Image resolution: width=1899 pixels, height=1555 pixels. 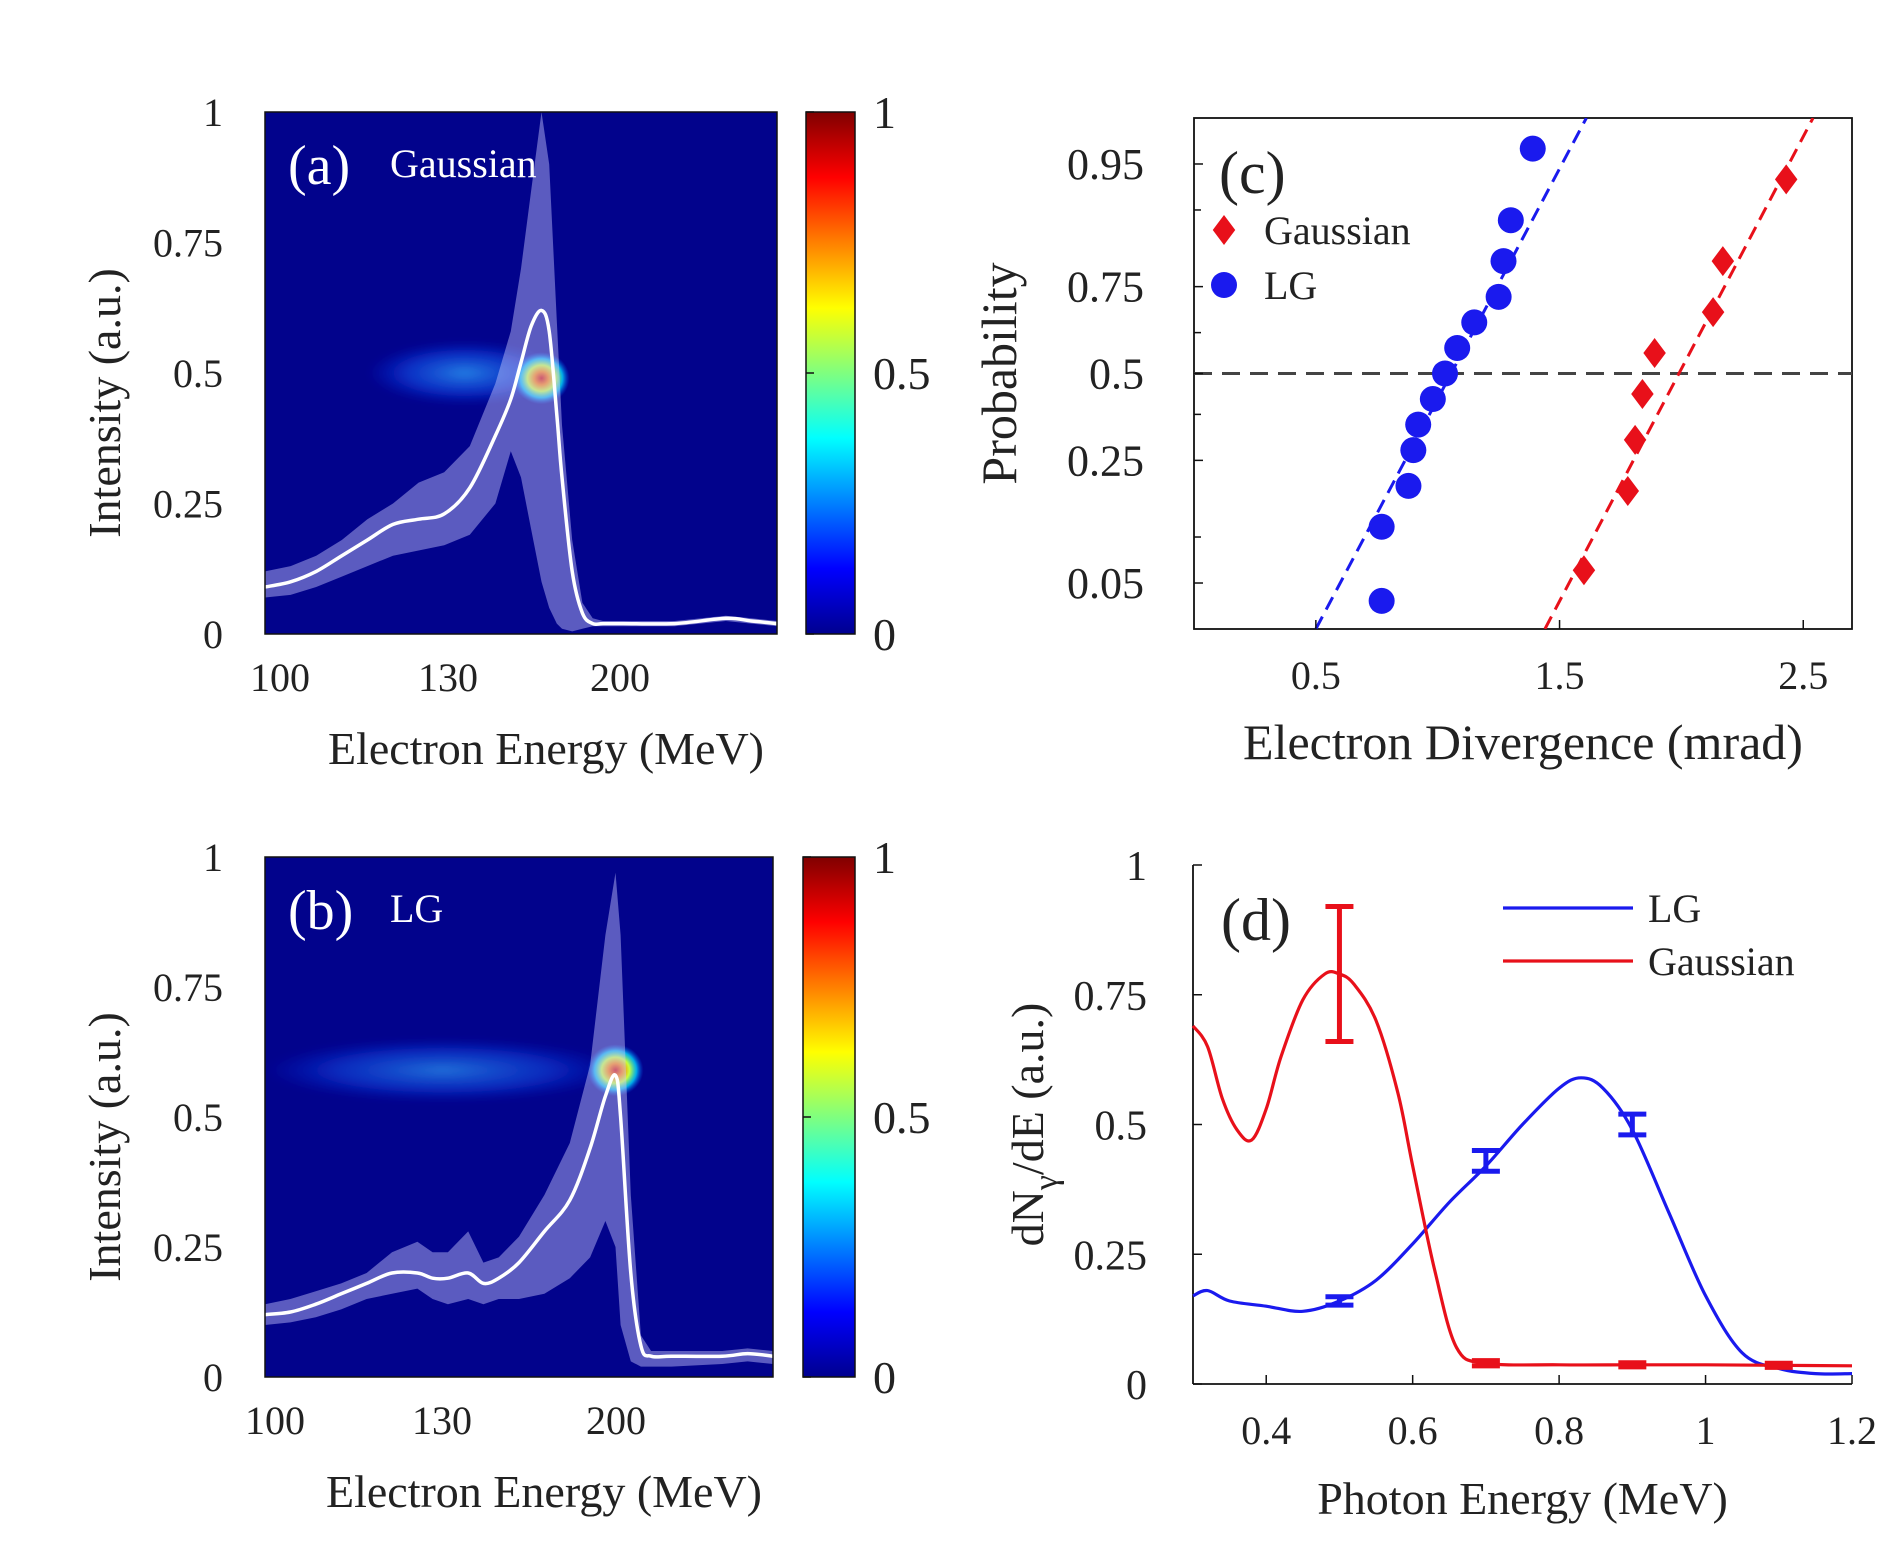 What do you see at coordinates (999, 373) in the screenshot?
I see `y-axis-title: Probability` at bounding box center [999, 373].